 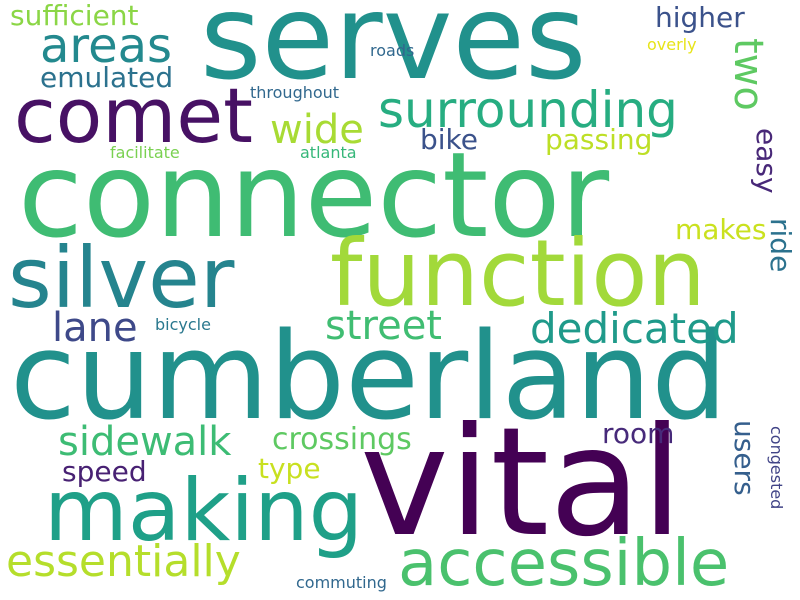 What do you see at coordinates (564, 563) in the screenshot?
I see `word-accessible: accessible` at bounding box center [564, 563].